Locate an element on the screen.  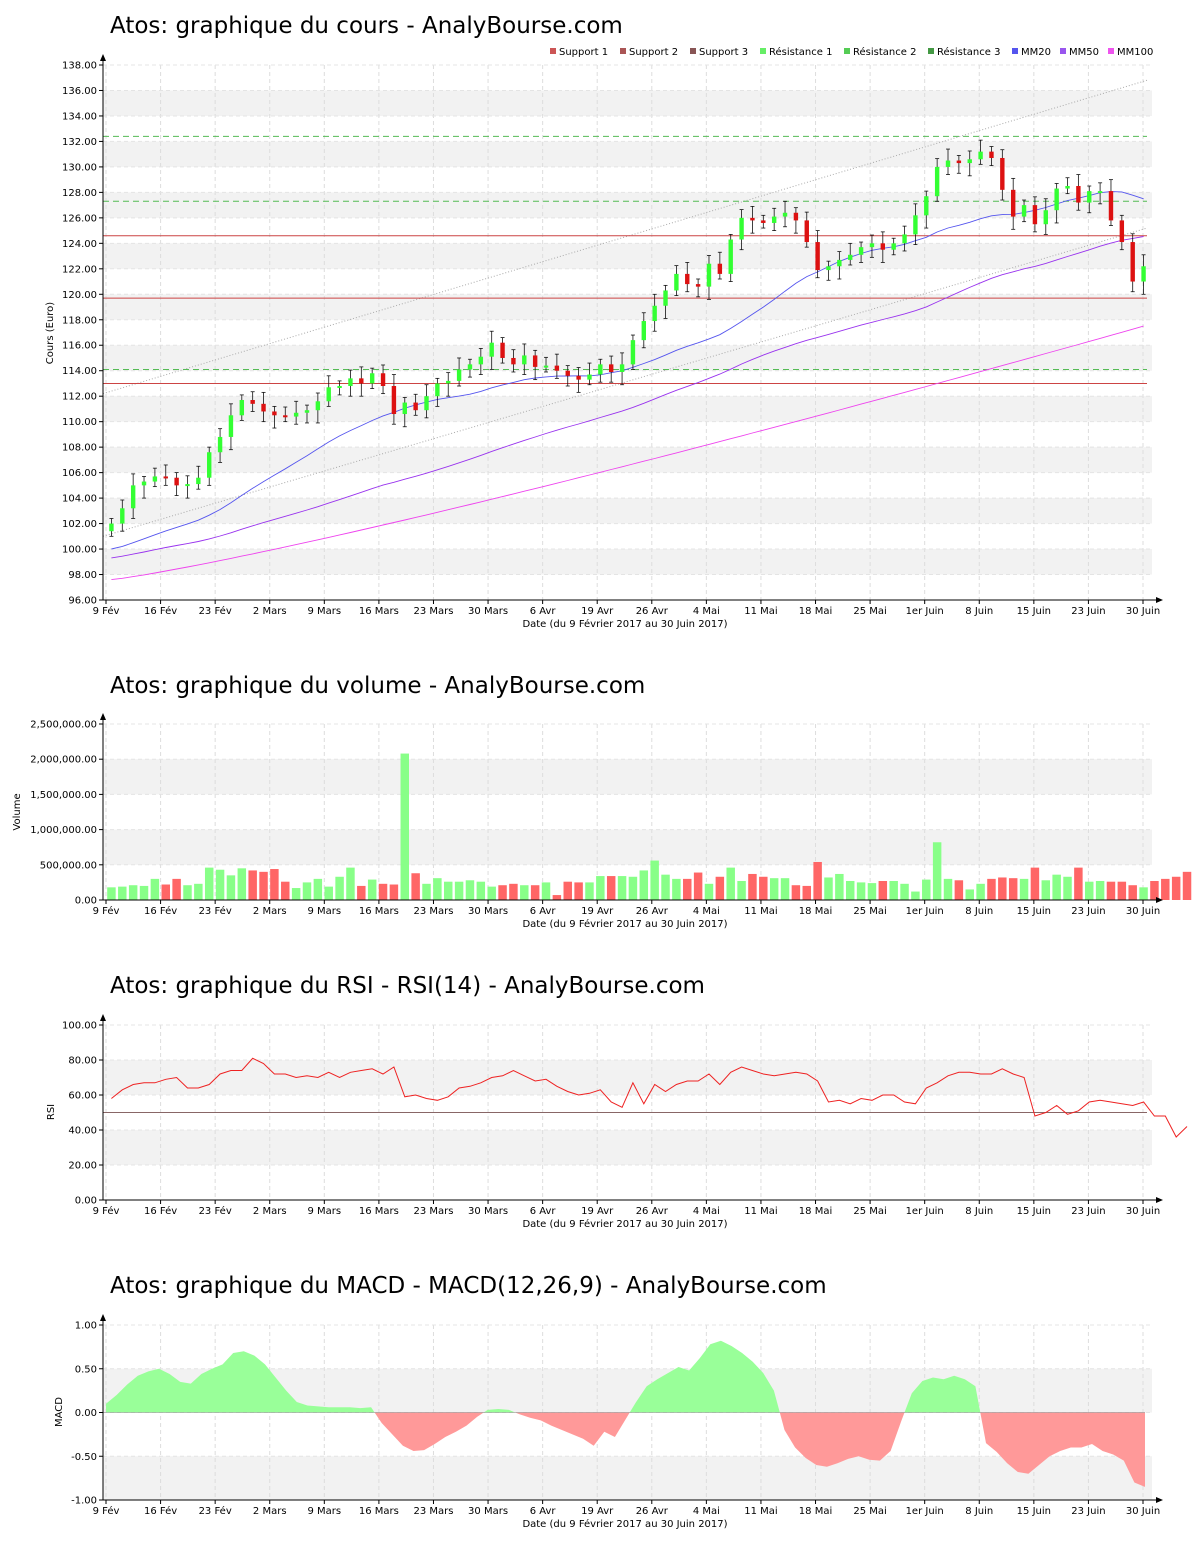
rsi-xtick-label: 16 Mars is located at coordinates (379, 1211).